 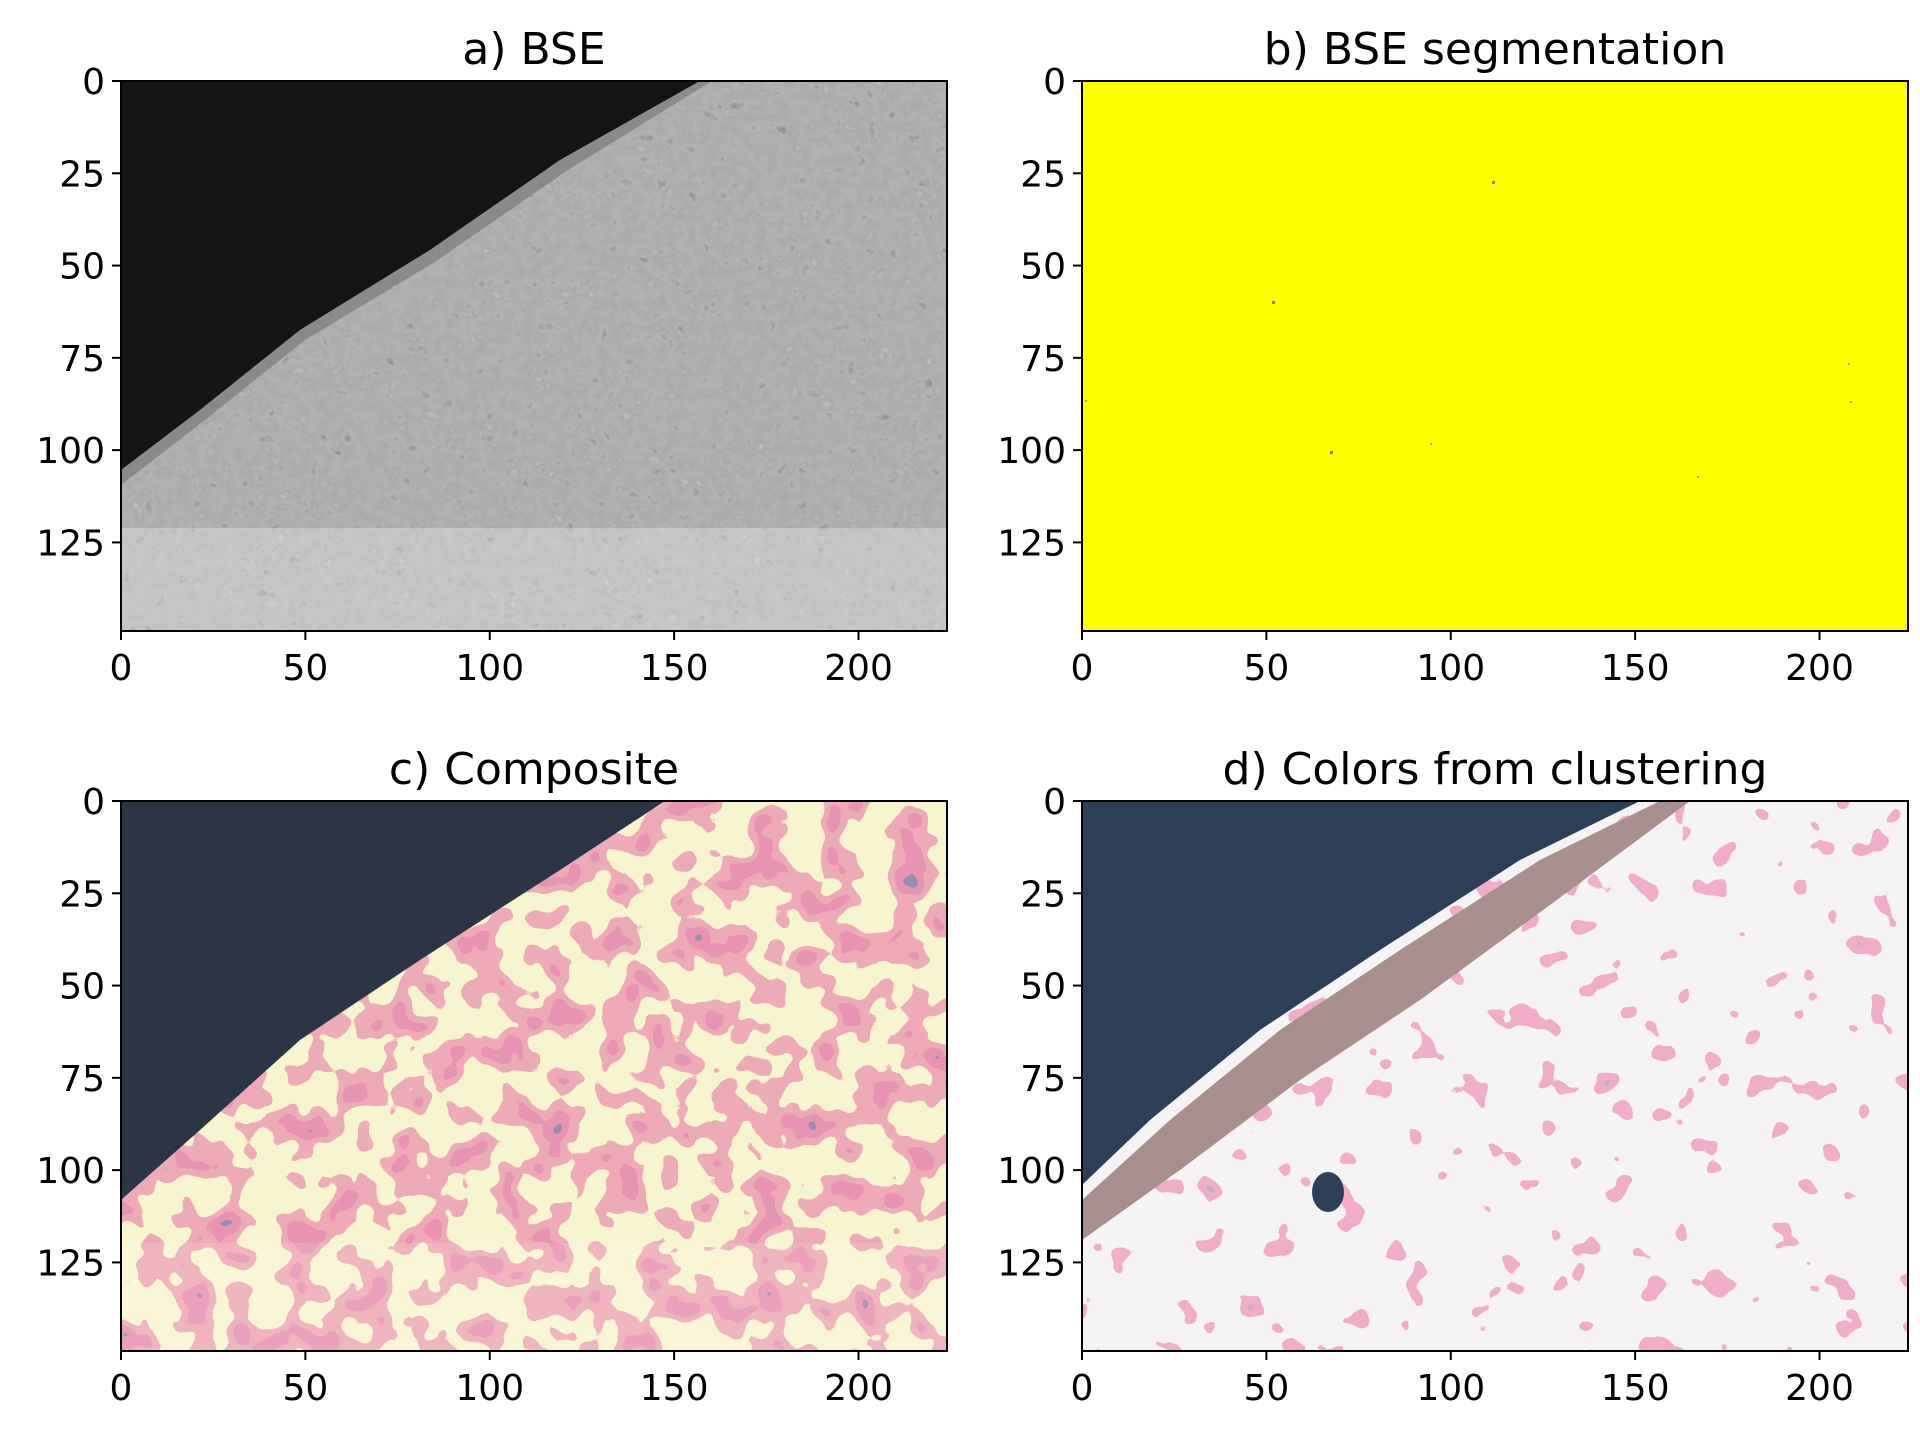 What do you see at coordinates (534, 769) in the screenshot?
I see `panel-c-title: c) Composite` at bounding box center [534, 769].